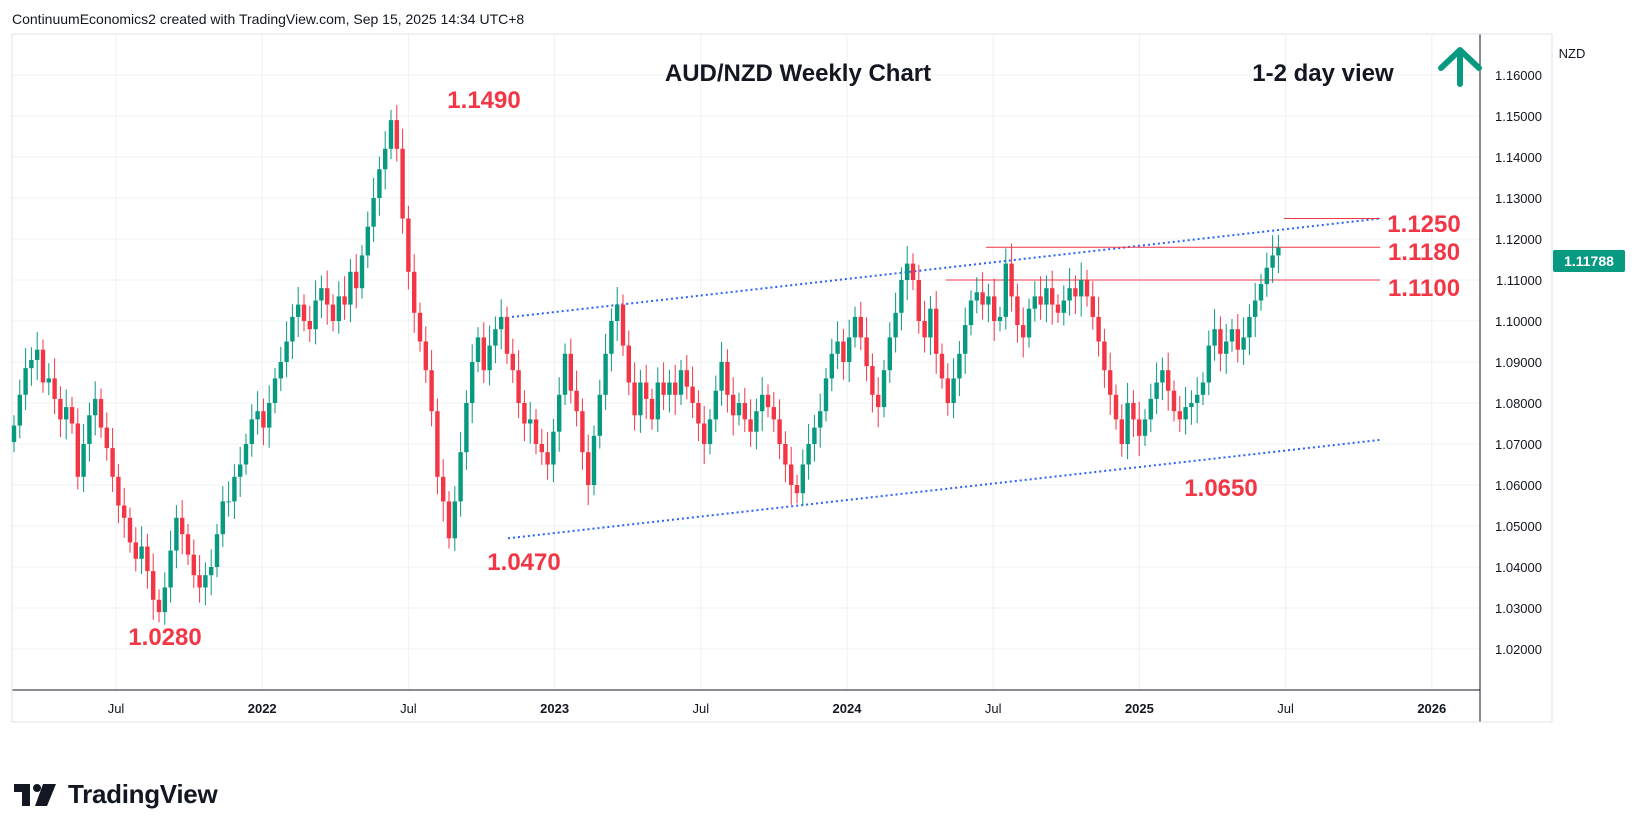  I want to click on price-annotation: 1.0470, so click(523, 562).